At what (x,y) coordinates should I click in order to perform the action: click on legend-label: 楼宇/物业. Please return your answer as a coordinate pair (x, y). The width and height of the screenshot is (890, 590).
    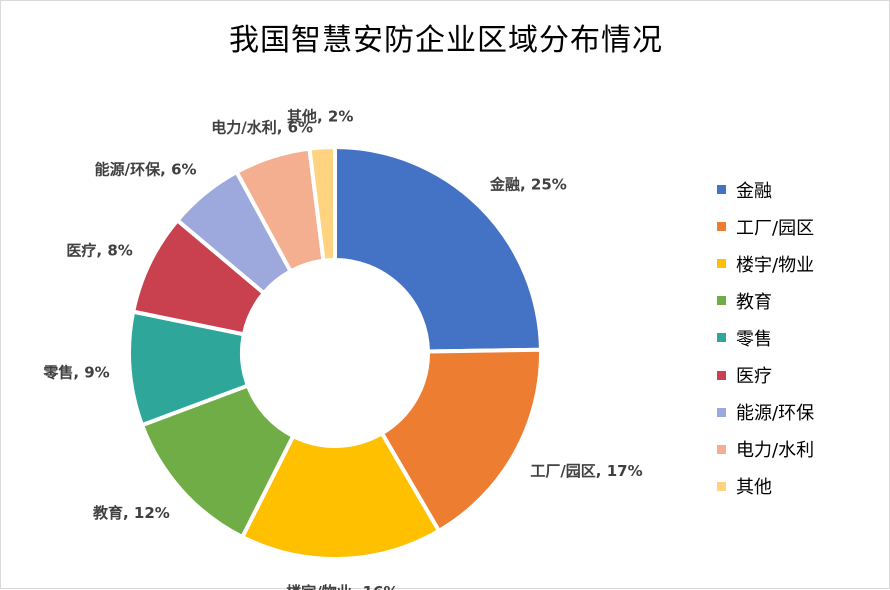
    Looking at the image, I should click on (775, 265).